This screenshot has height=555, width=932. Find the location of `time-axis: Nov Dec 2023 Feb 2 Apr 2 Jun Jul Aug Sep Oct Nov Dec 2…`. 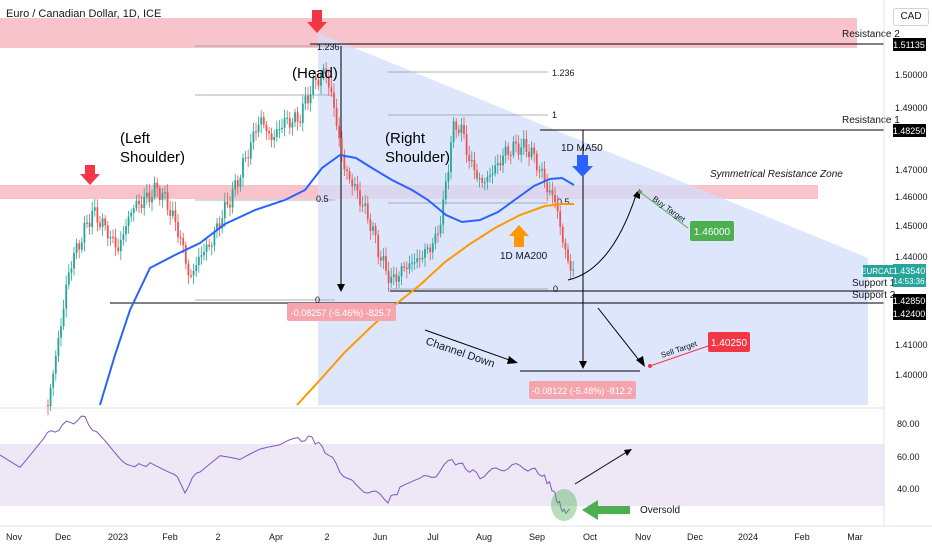

time-axis: Nov Dec 2023 Feb 2 Apr 2 Jun Jul Aug Sep Oct Nov Dec 2… is located at coordinates (434, 537).